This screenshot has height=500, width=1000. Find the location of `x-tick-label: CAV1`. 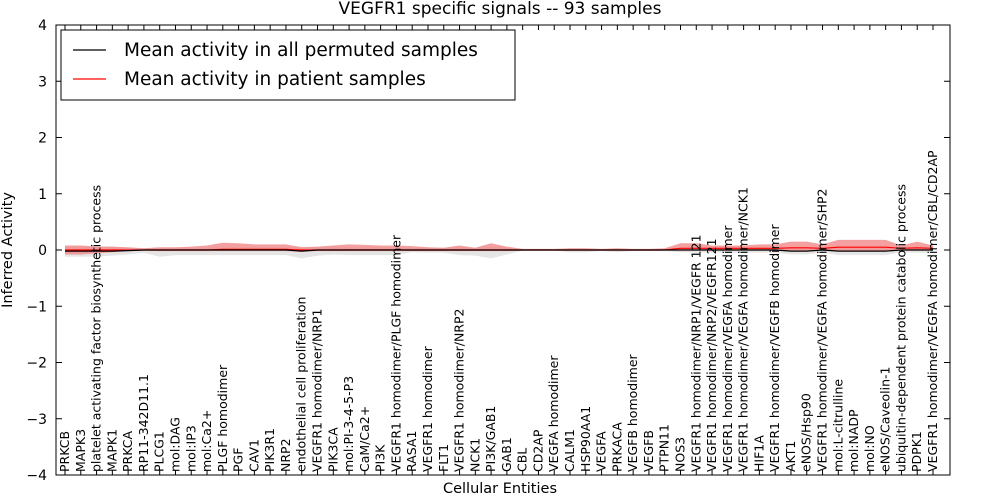

x-tick-label: CAV1 is located at coordinates (253, 455).